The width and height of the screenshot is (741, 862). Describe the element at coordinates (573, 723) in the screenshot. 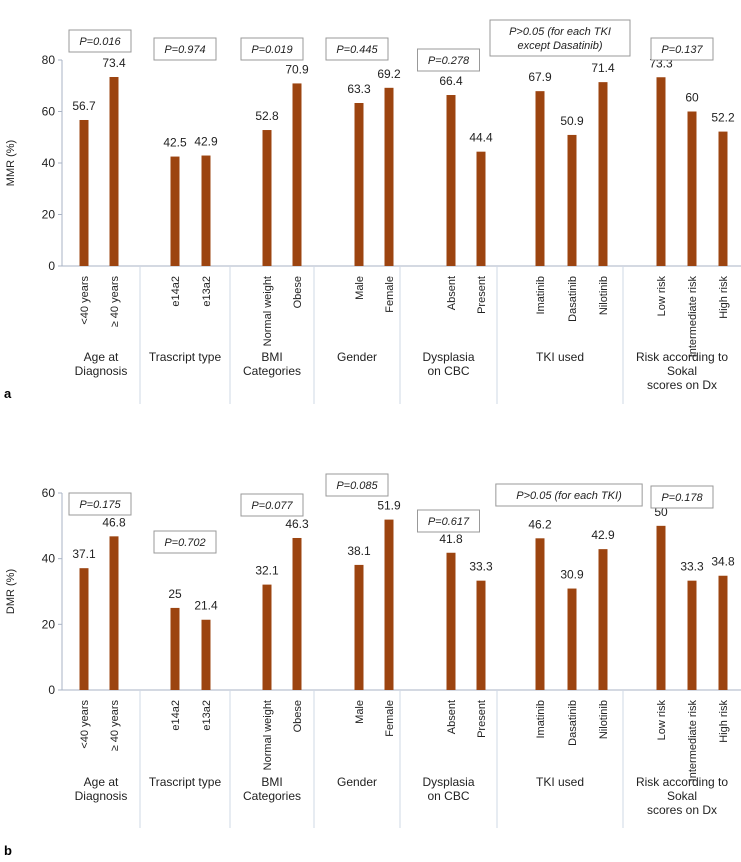

I see `category-label: Dasatinib` at that location.